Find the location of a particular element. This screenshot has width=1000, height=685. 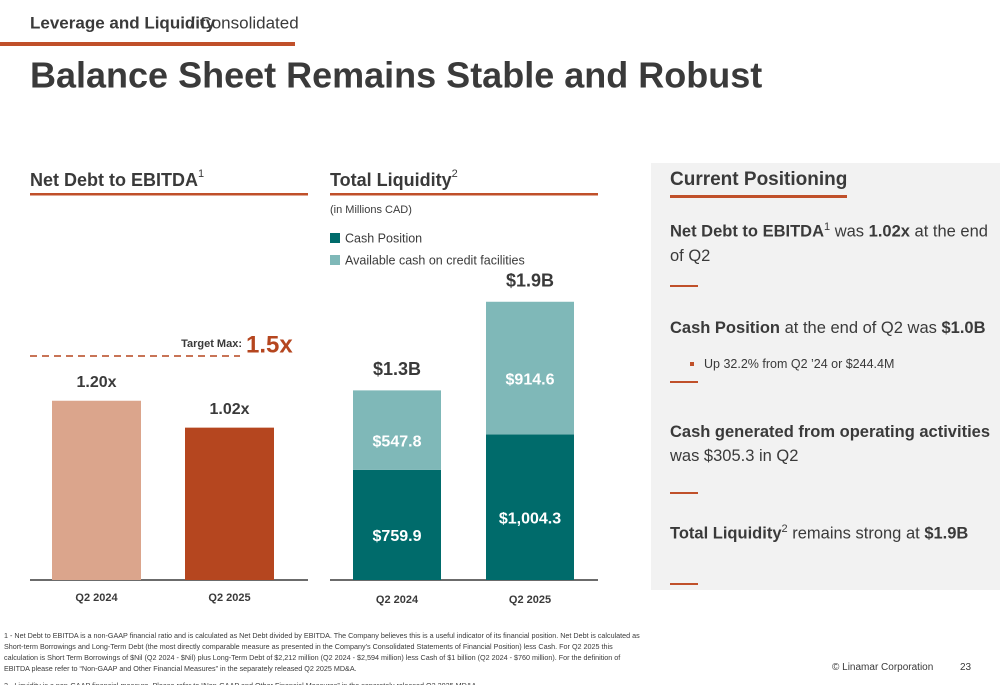

ref: 1 is located at coordinates (827, 227).